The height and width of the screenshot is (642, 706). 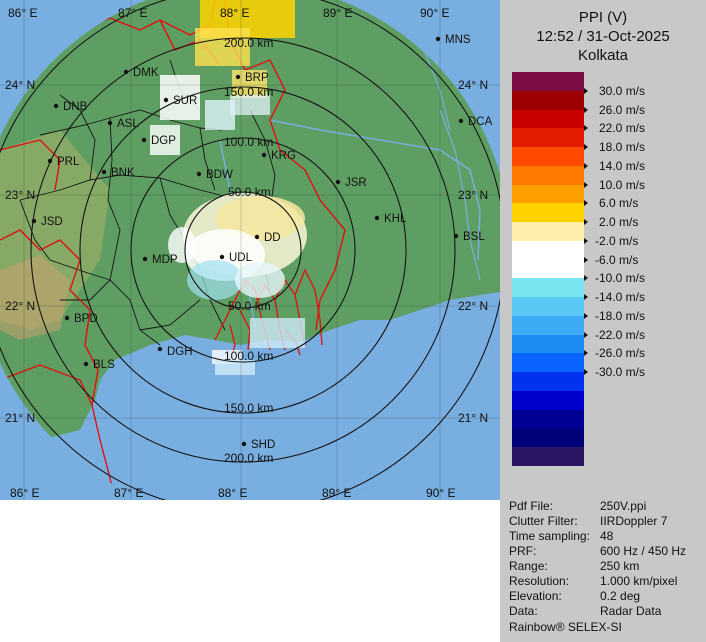 I want to click on lon-label-86-bottom: 86° E, so click(x=24, y=493).